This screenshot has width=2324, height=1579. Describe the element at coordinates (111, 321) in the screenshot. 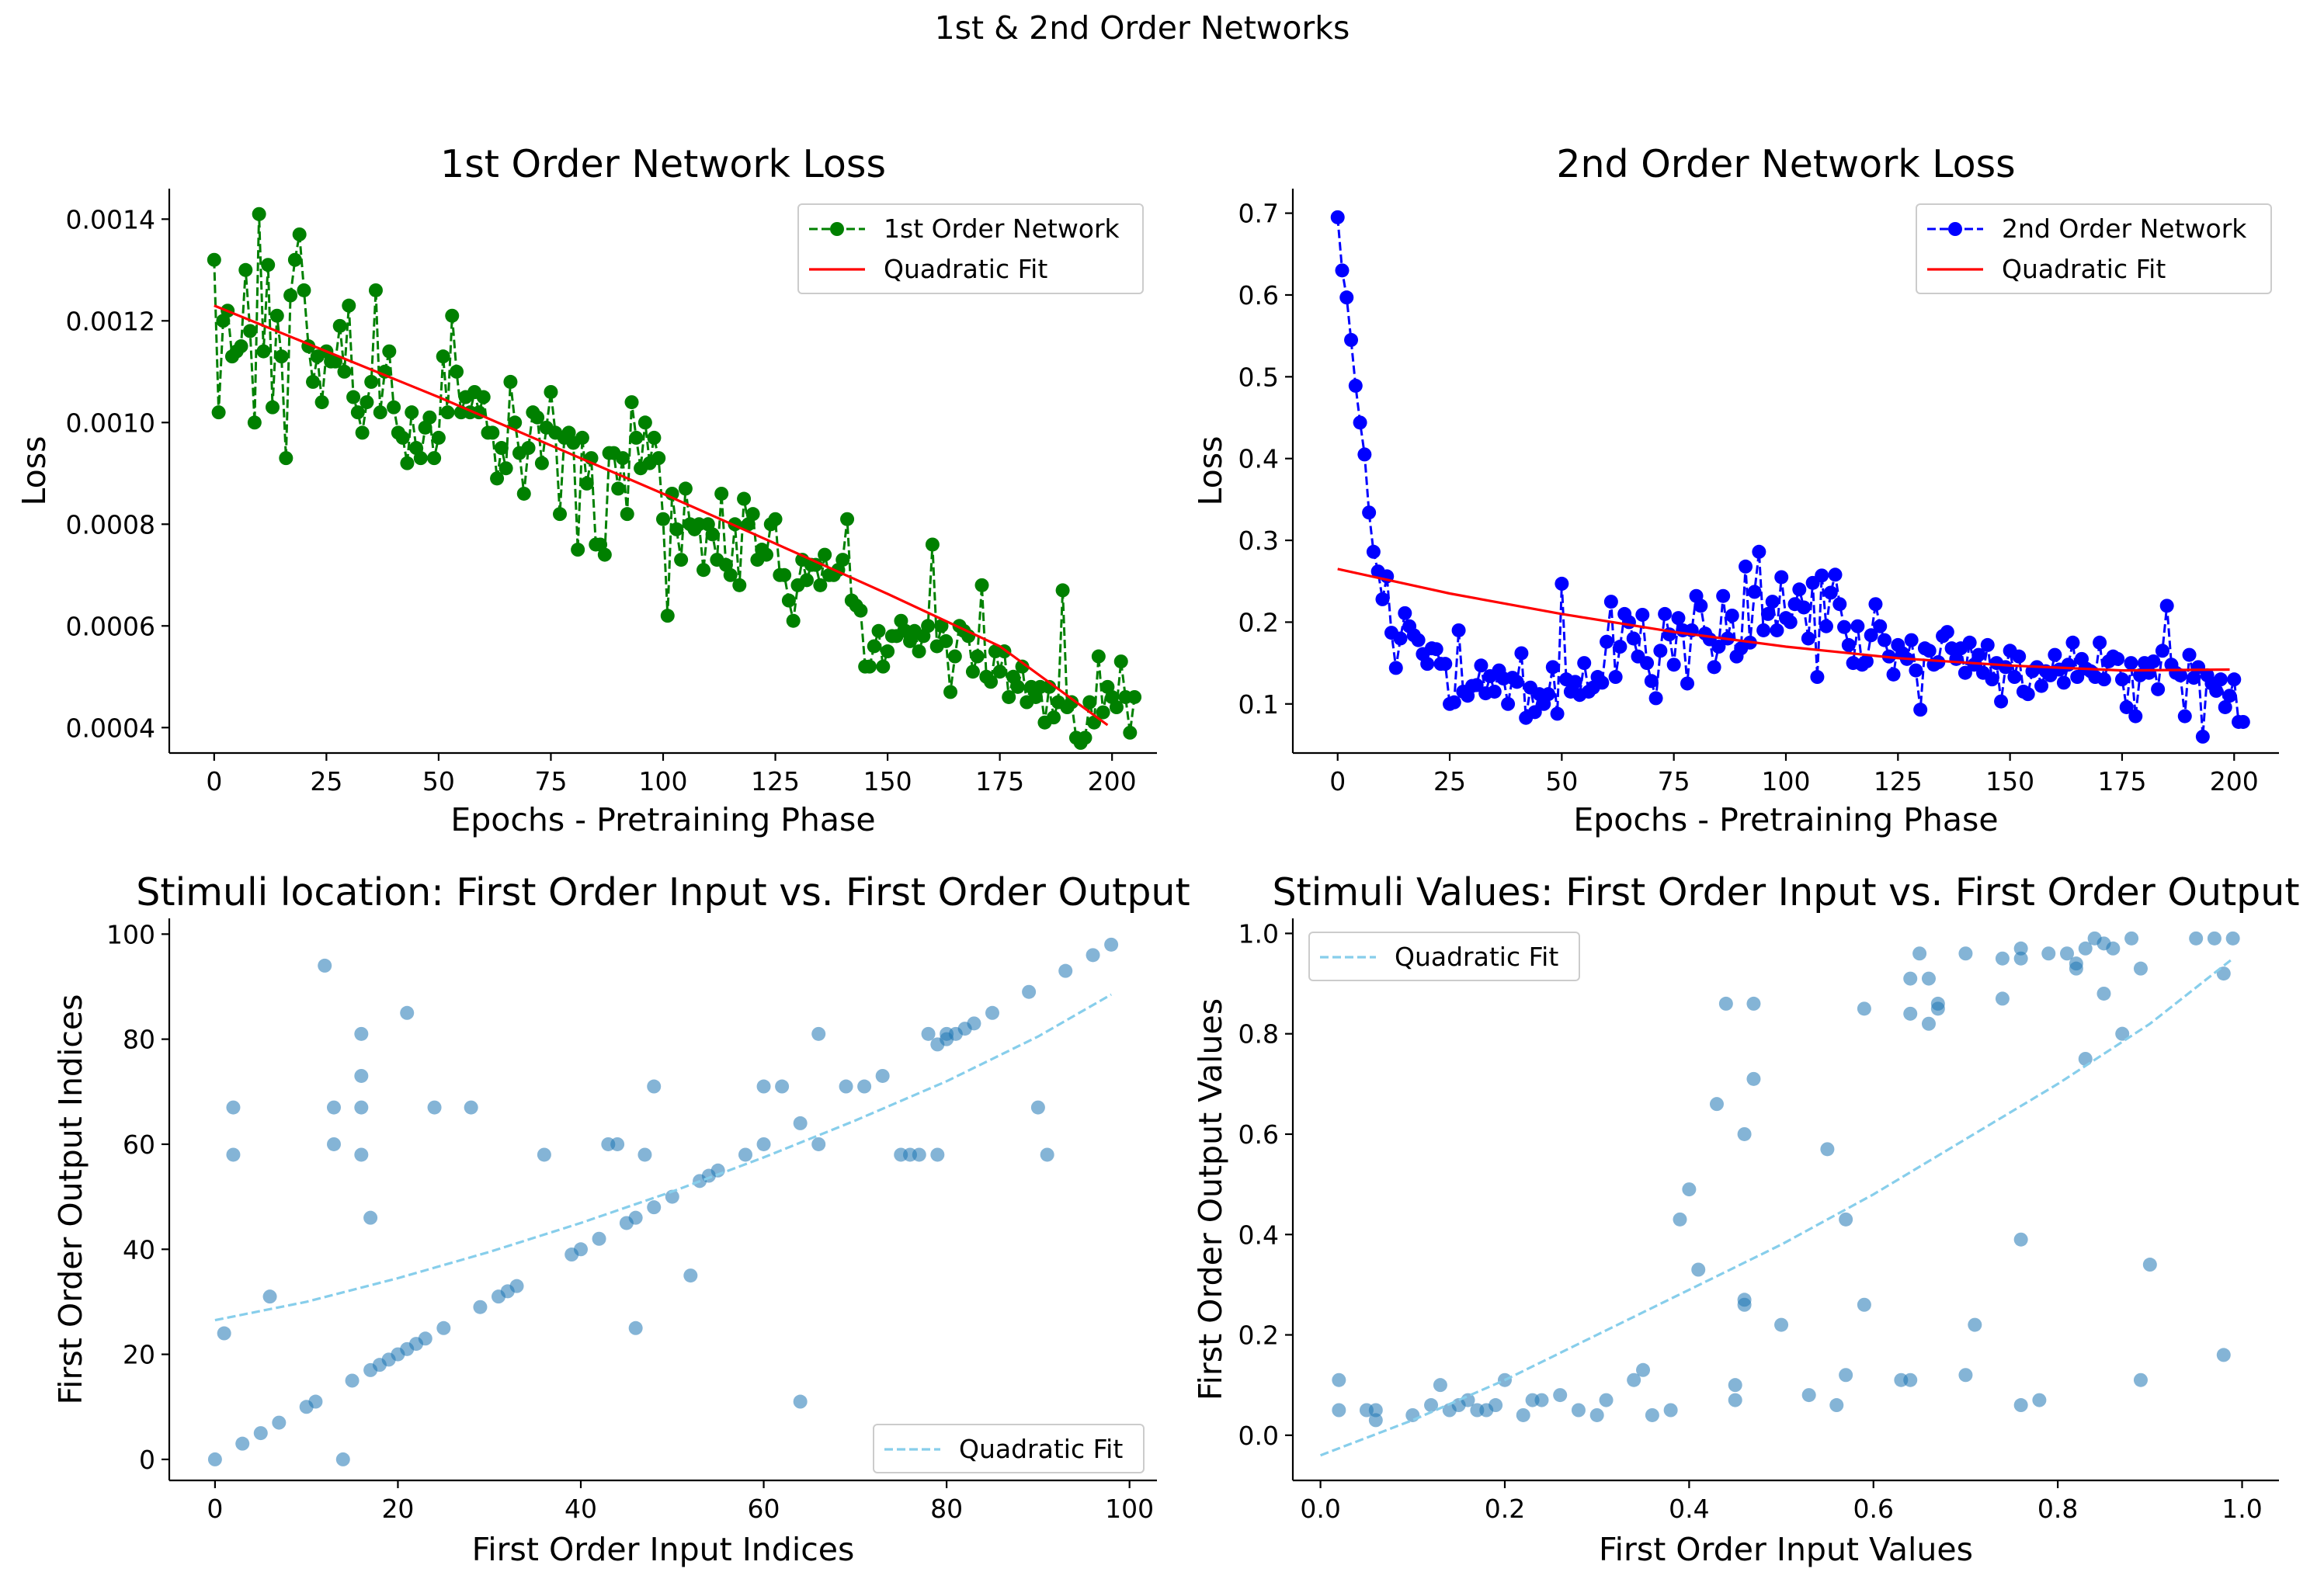

I see `loss1-y-tick-label: 0.0012` at that location.